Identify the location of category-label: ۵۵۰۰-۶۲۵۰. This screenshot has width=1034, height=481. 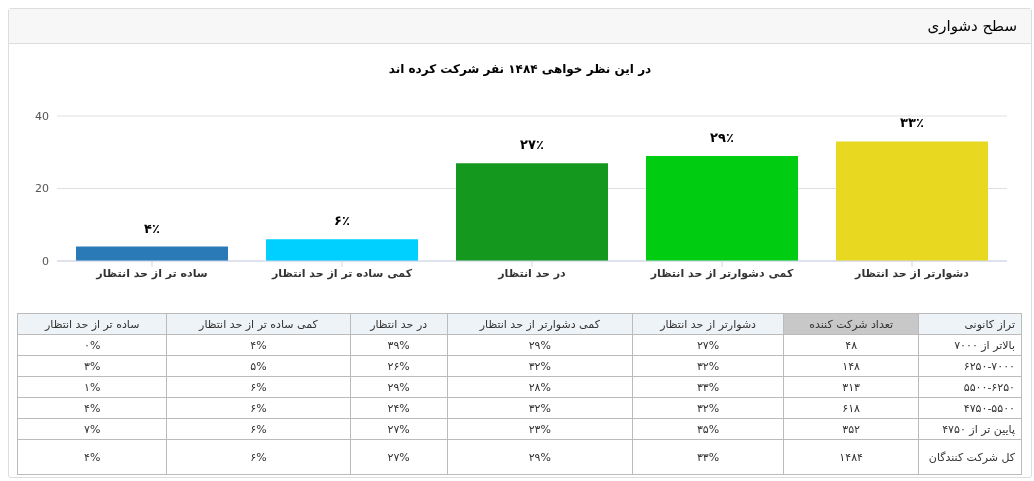
(989, 387).